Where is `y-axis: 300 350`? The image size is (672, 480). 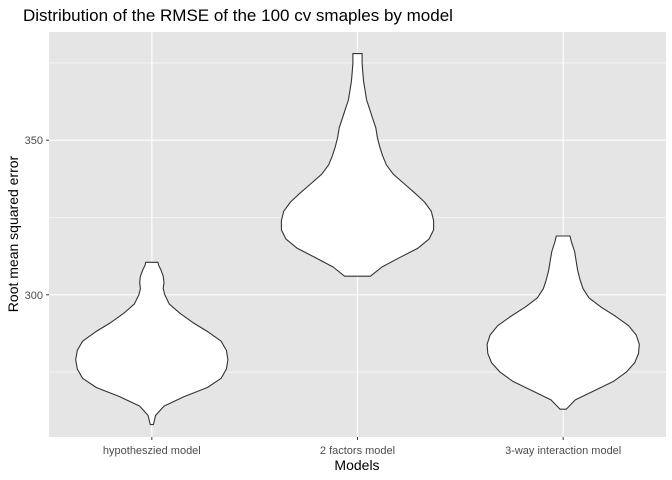 y-axis: 300 350 is located at coordinates (37, 218).